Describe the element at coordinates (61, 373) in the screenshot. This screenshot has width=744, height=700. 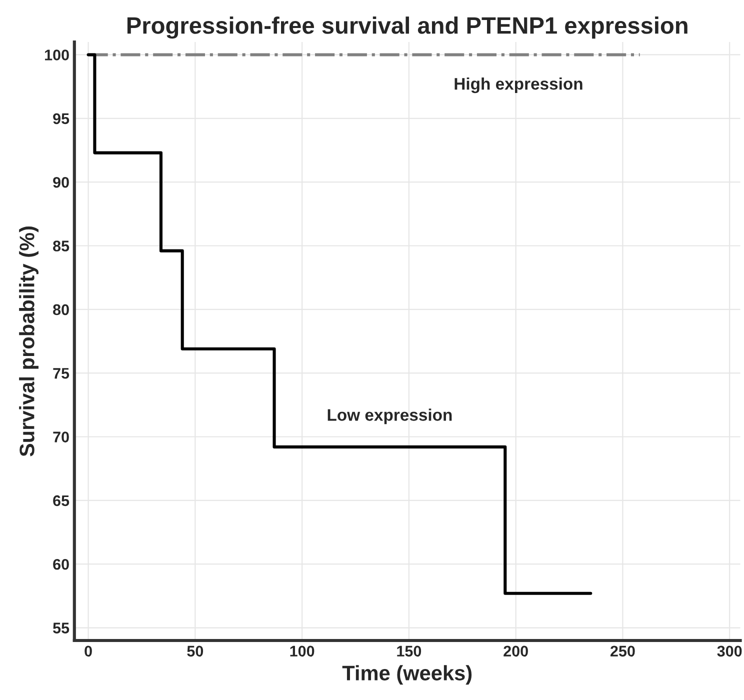
I see `y-tick-label: 75` at that location.